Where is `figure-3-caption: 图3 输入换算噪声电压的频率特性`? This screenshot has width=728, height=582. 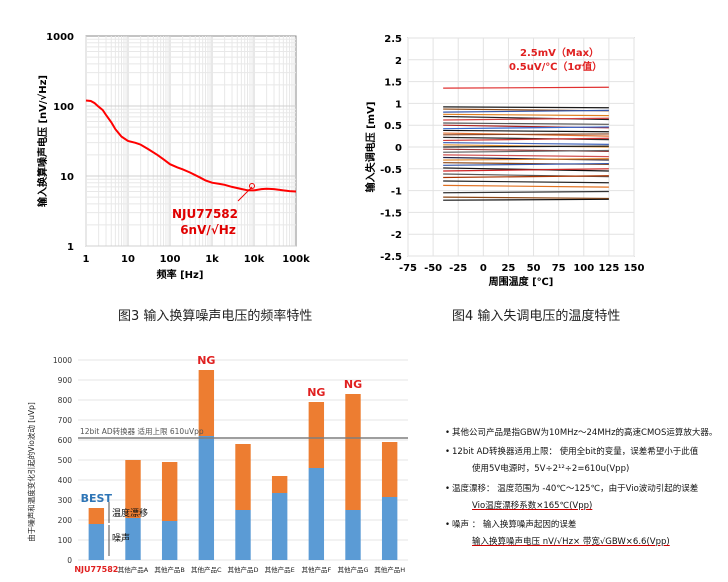 figure-3-caption: 图3 输入换算噪声电压的频率特性 is located at coordinates (215, 316).